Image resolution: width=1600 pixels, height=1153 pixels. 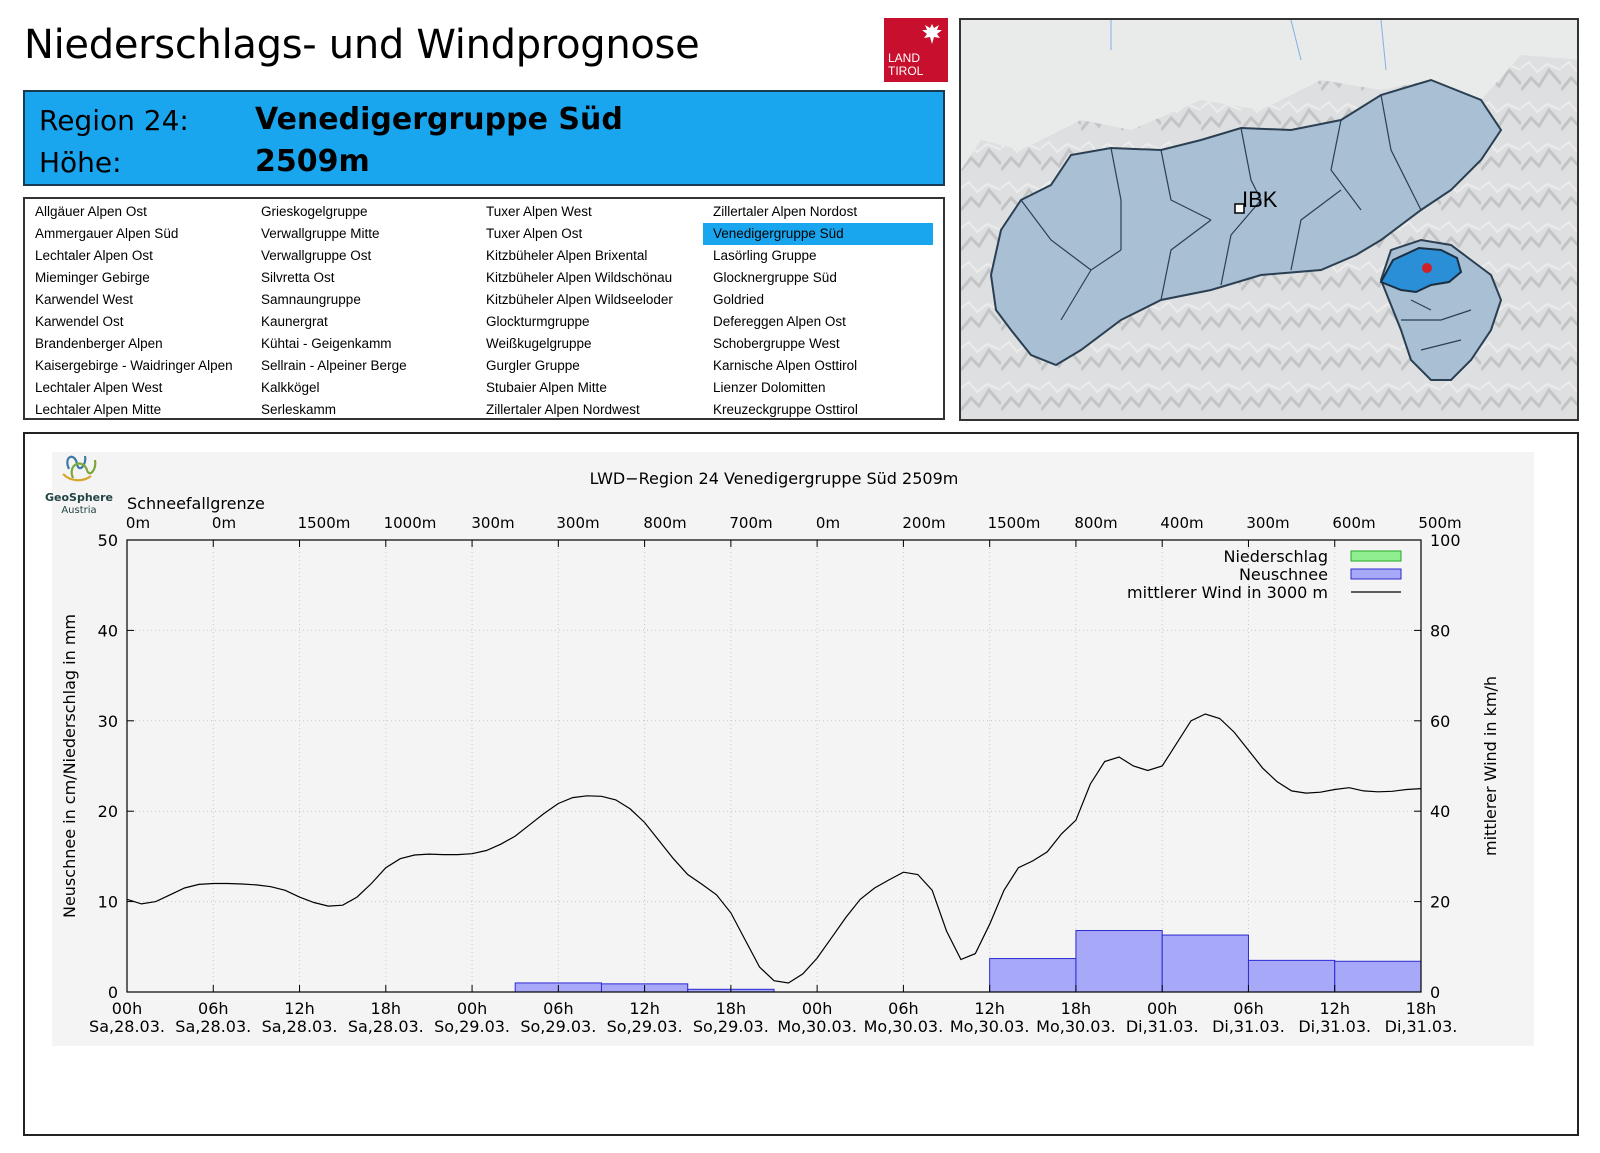 What do you see at coordinates (785, 211) in the screenshot?
I see `region-list-item: Zillertaler Alpen Nordost` at bounding box center [785, 211].